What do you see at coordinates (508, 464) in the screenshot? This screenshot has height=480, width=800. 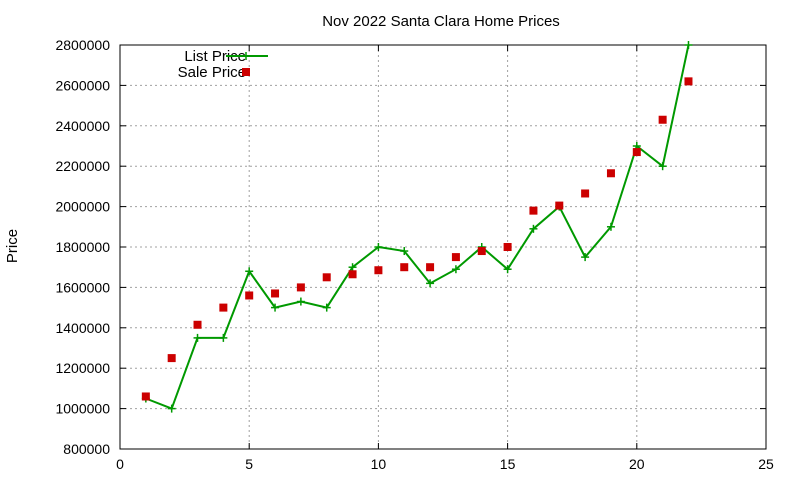 I see `x-tick-label: 15` at bounding box center [508, 464].